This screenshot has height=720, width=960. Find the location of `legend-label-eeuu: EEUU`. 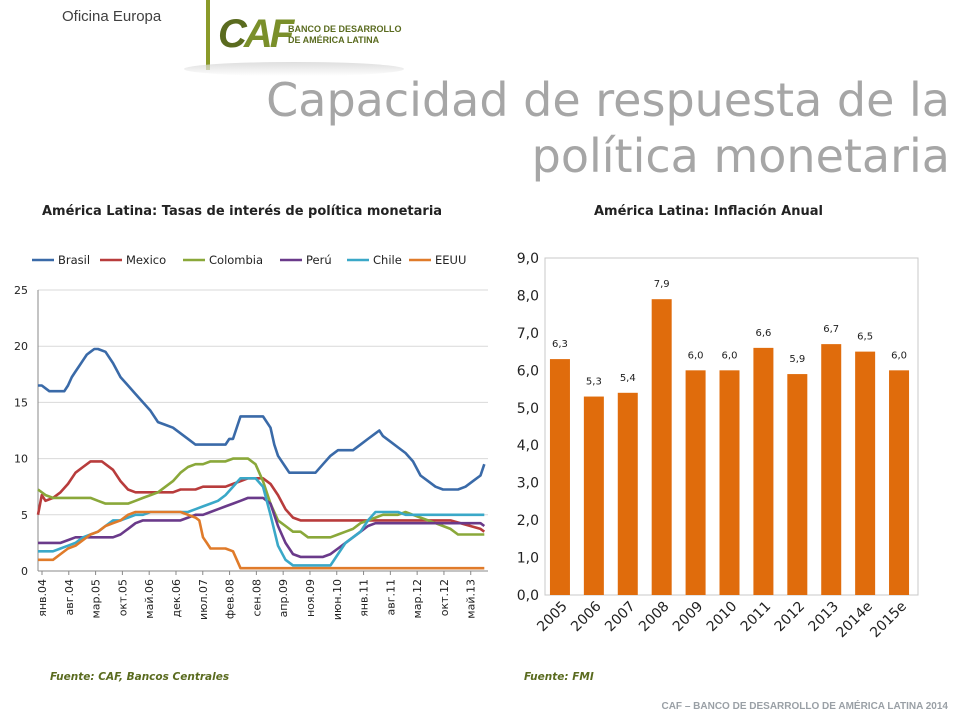

legend-label-eeuu: EEUU is located at coordinates (450, 260).